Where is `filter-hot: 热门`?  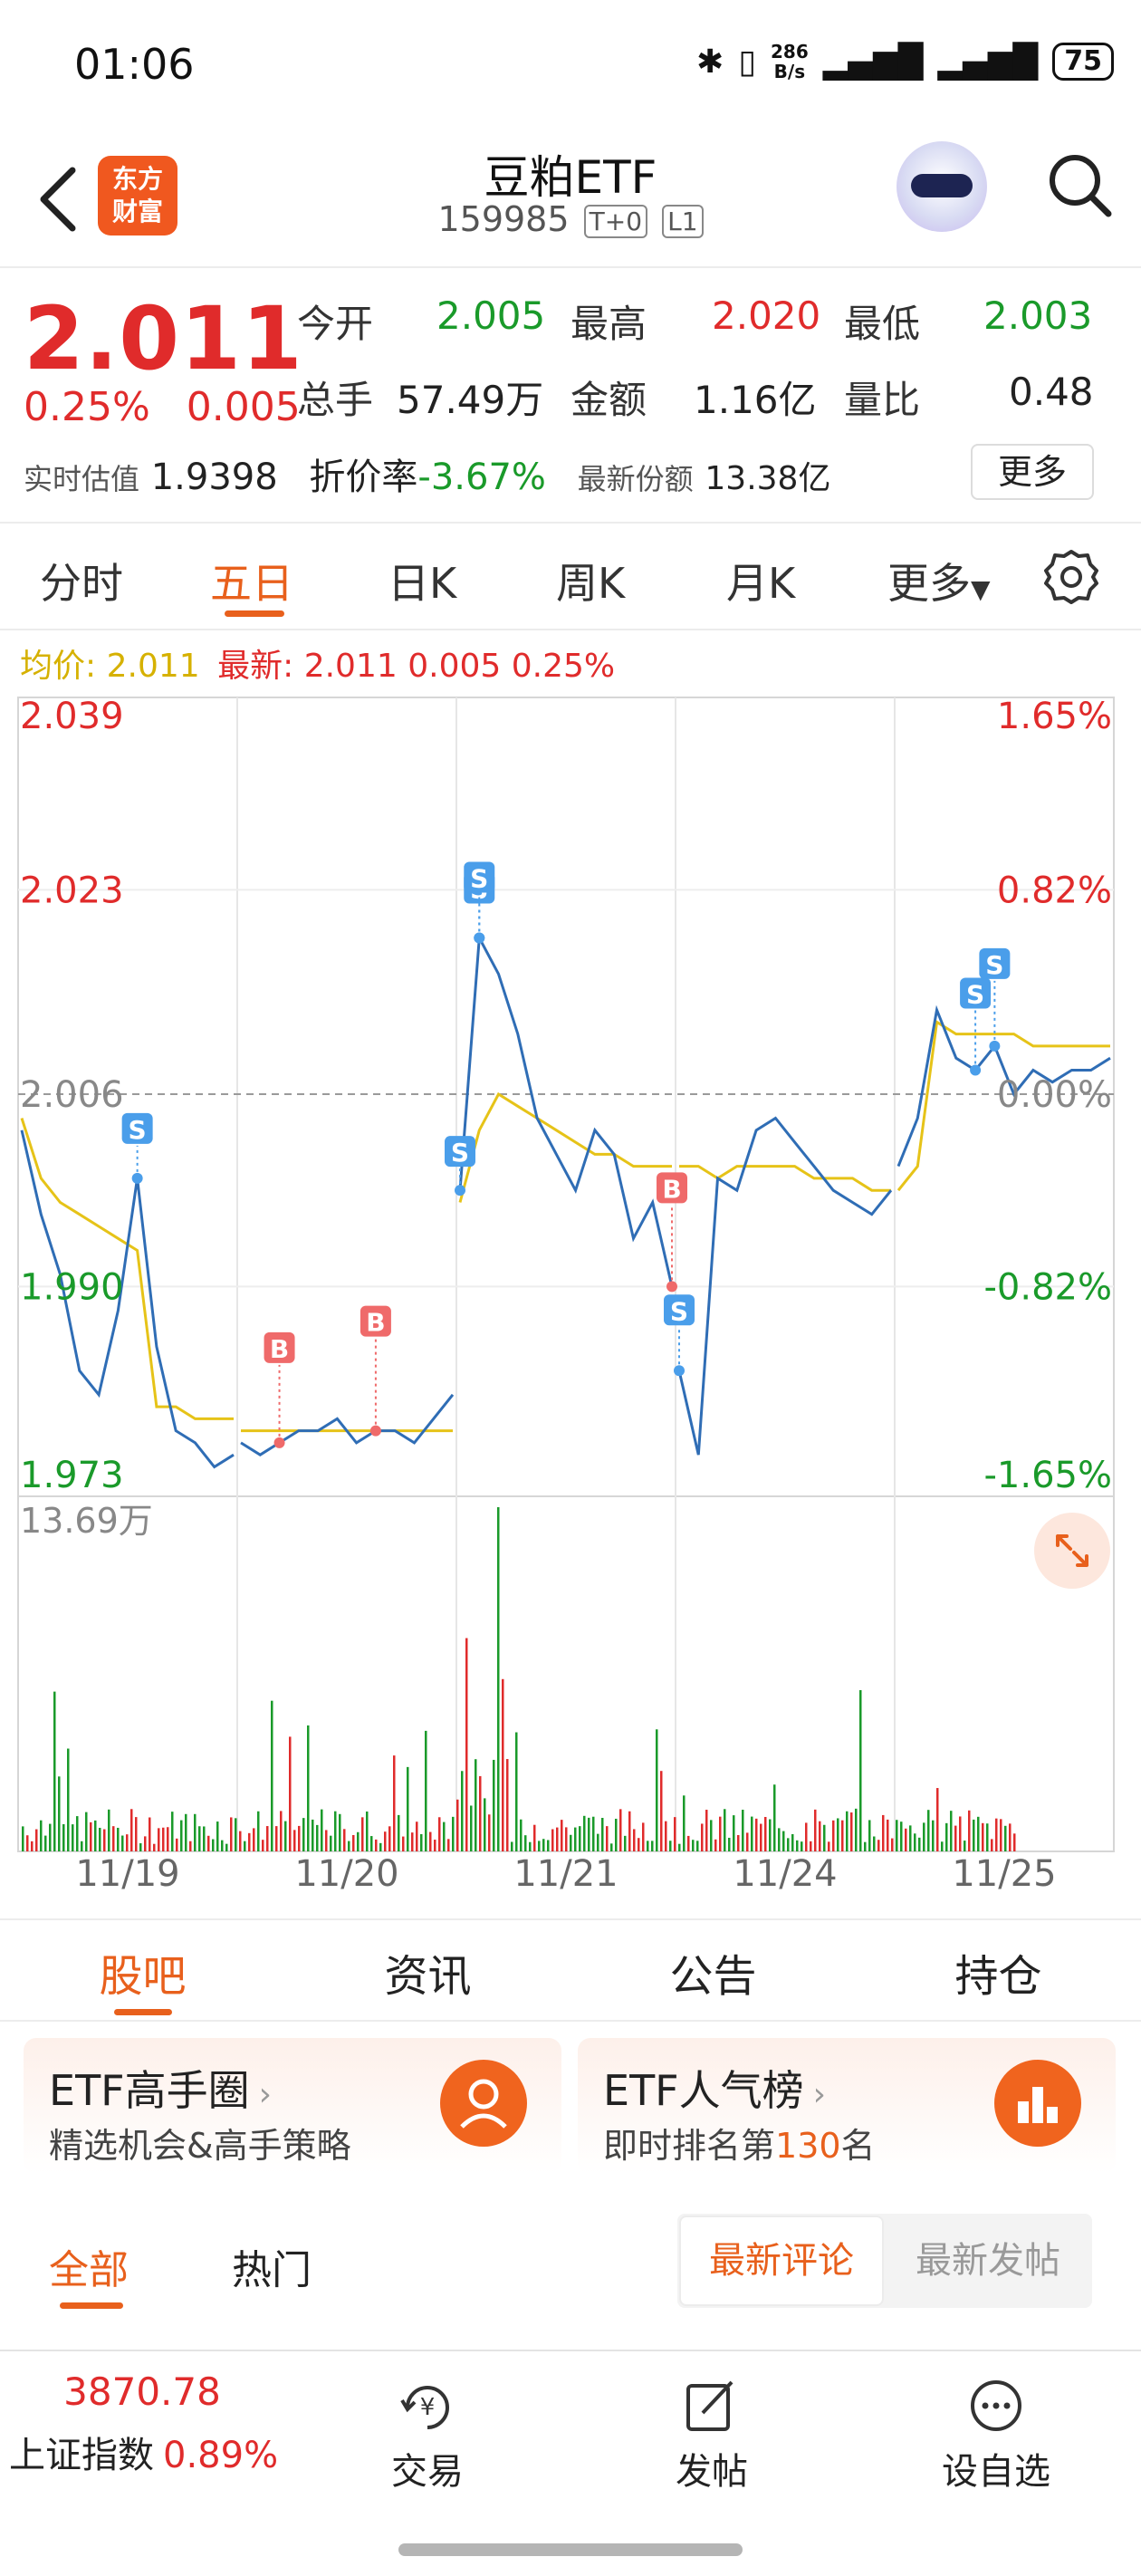 filter-hot: 热门 is located at coordinates (272, 2270).